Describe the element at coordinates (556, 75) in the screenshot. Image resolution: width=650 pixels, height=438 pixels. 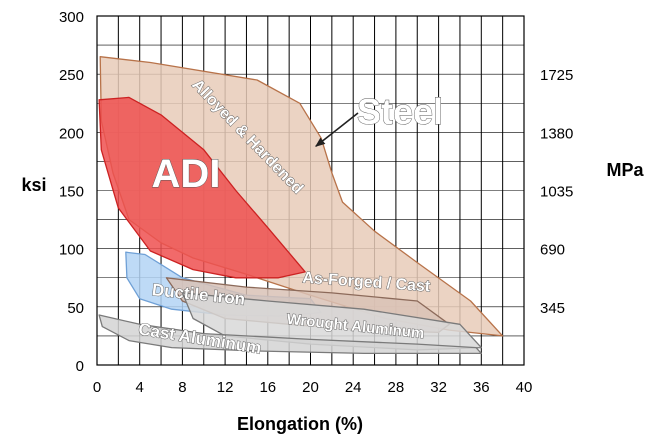
I see `y2-tick-label: 1725` at that location.